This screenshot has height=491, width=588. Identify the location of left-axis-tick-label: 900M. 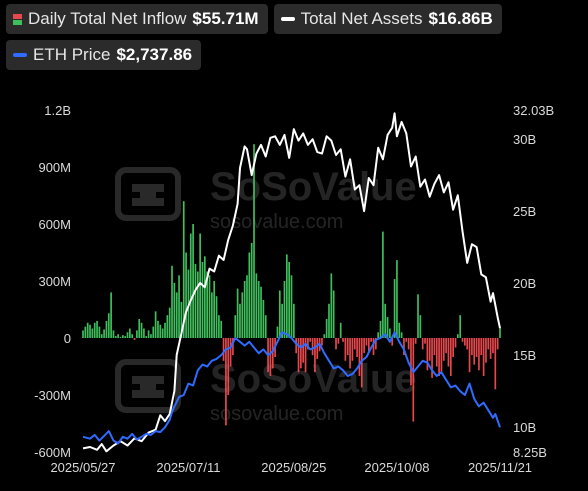
(54, 167).